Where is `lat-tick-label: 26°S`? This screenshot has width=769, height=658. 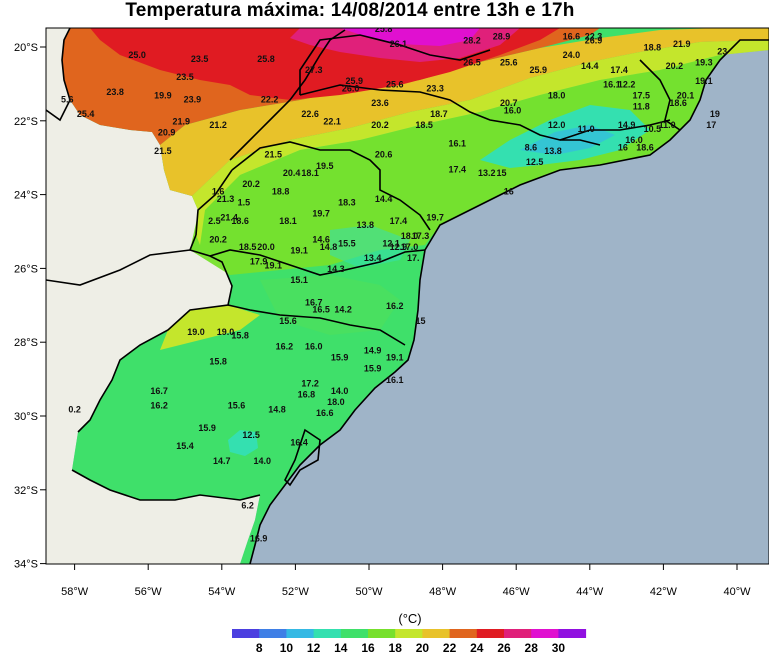 lat-tick-label: 26°S is located at coordinates (26, 269).